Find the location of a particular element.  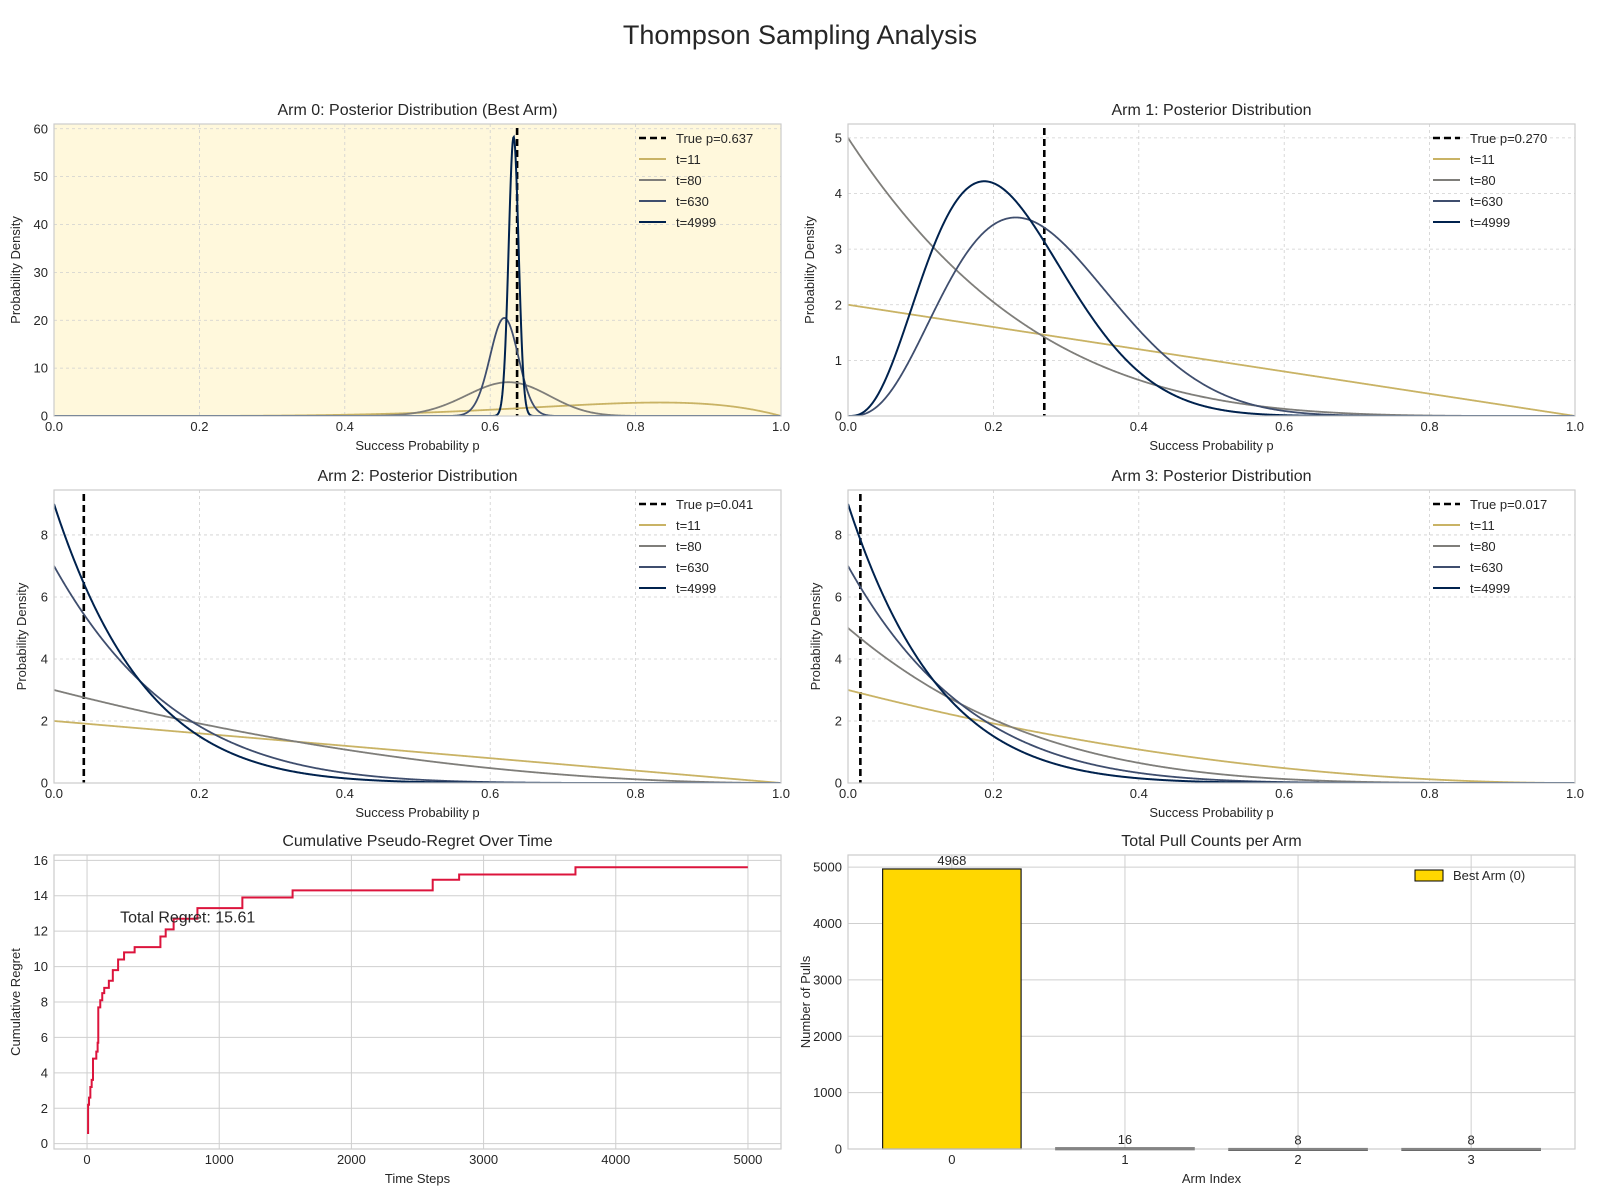

legend-true-p-label: True p=0.270 is located at coordinates (1508, 138).